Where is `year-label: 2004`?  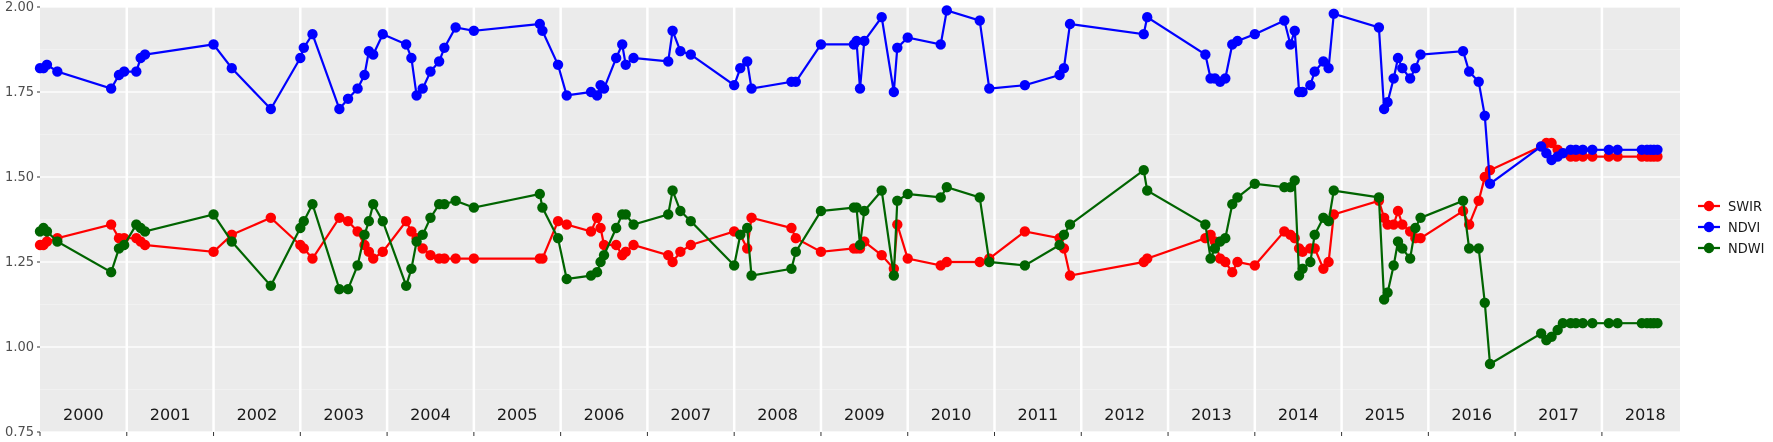
year-label: 2004 is located at coordinates (430, 414).